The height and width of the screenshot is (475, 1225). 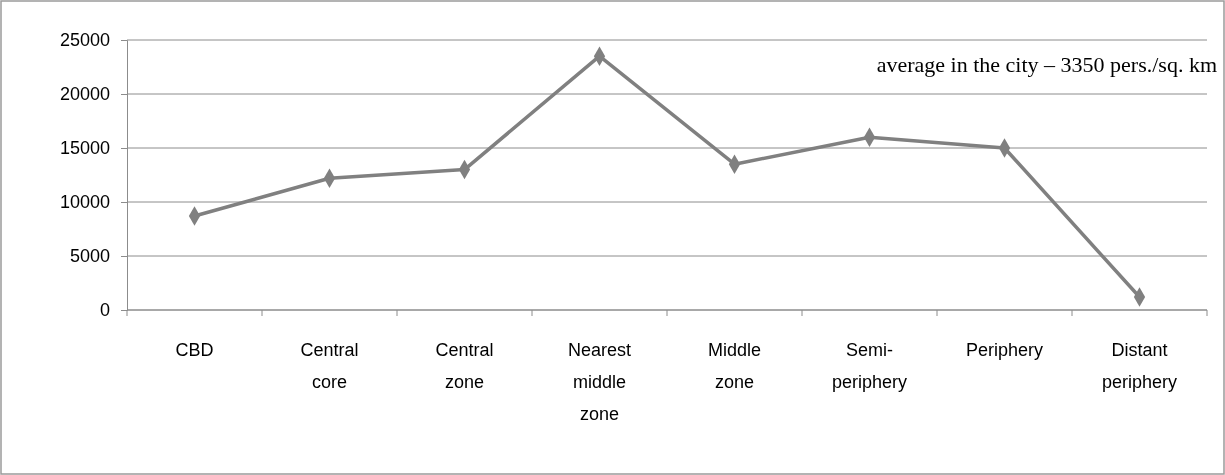 I want to click on x-tick-label: Central core, so click(x=329, y=366).